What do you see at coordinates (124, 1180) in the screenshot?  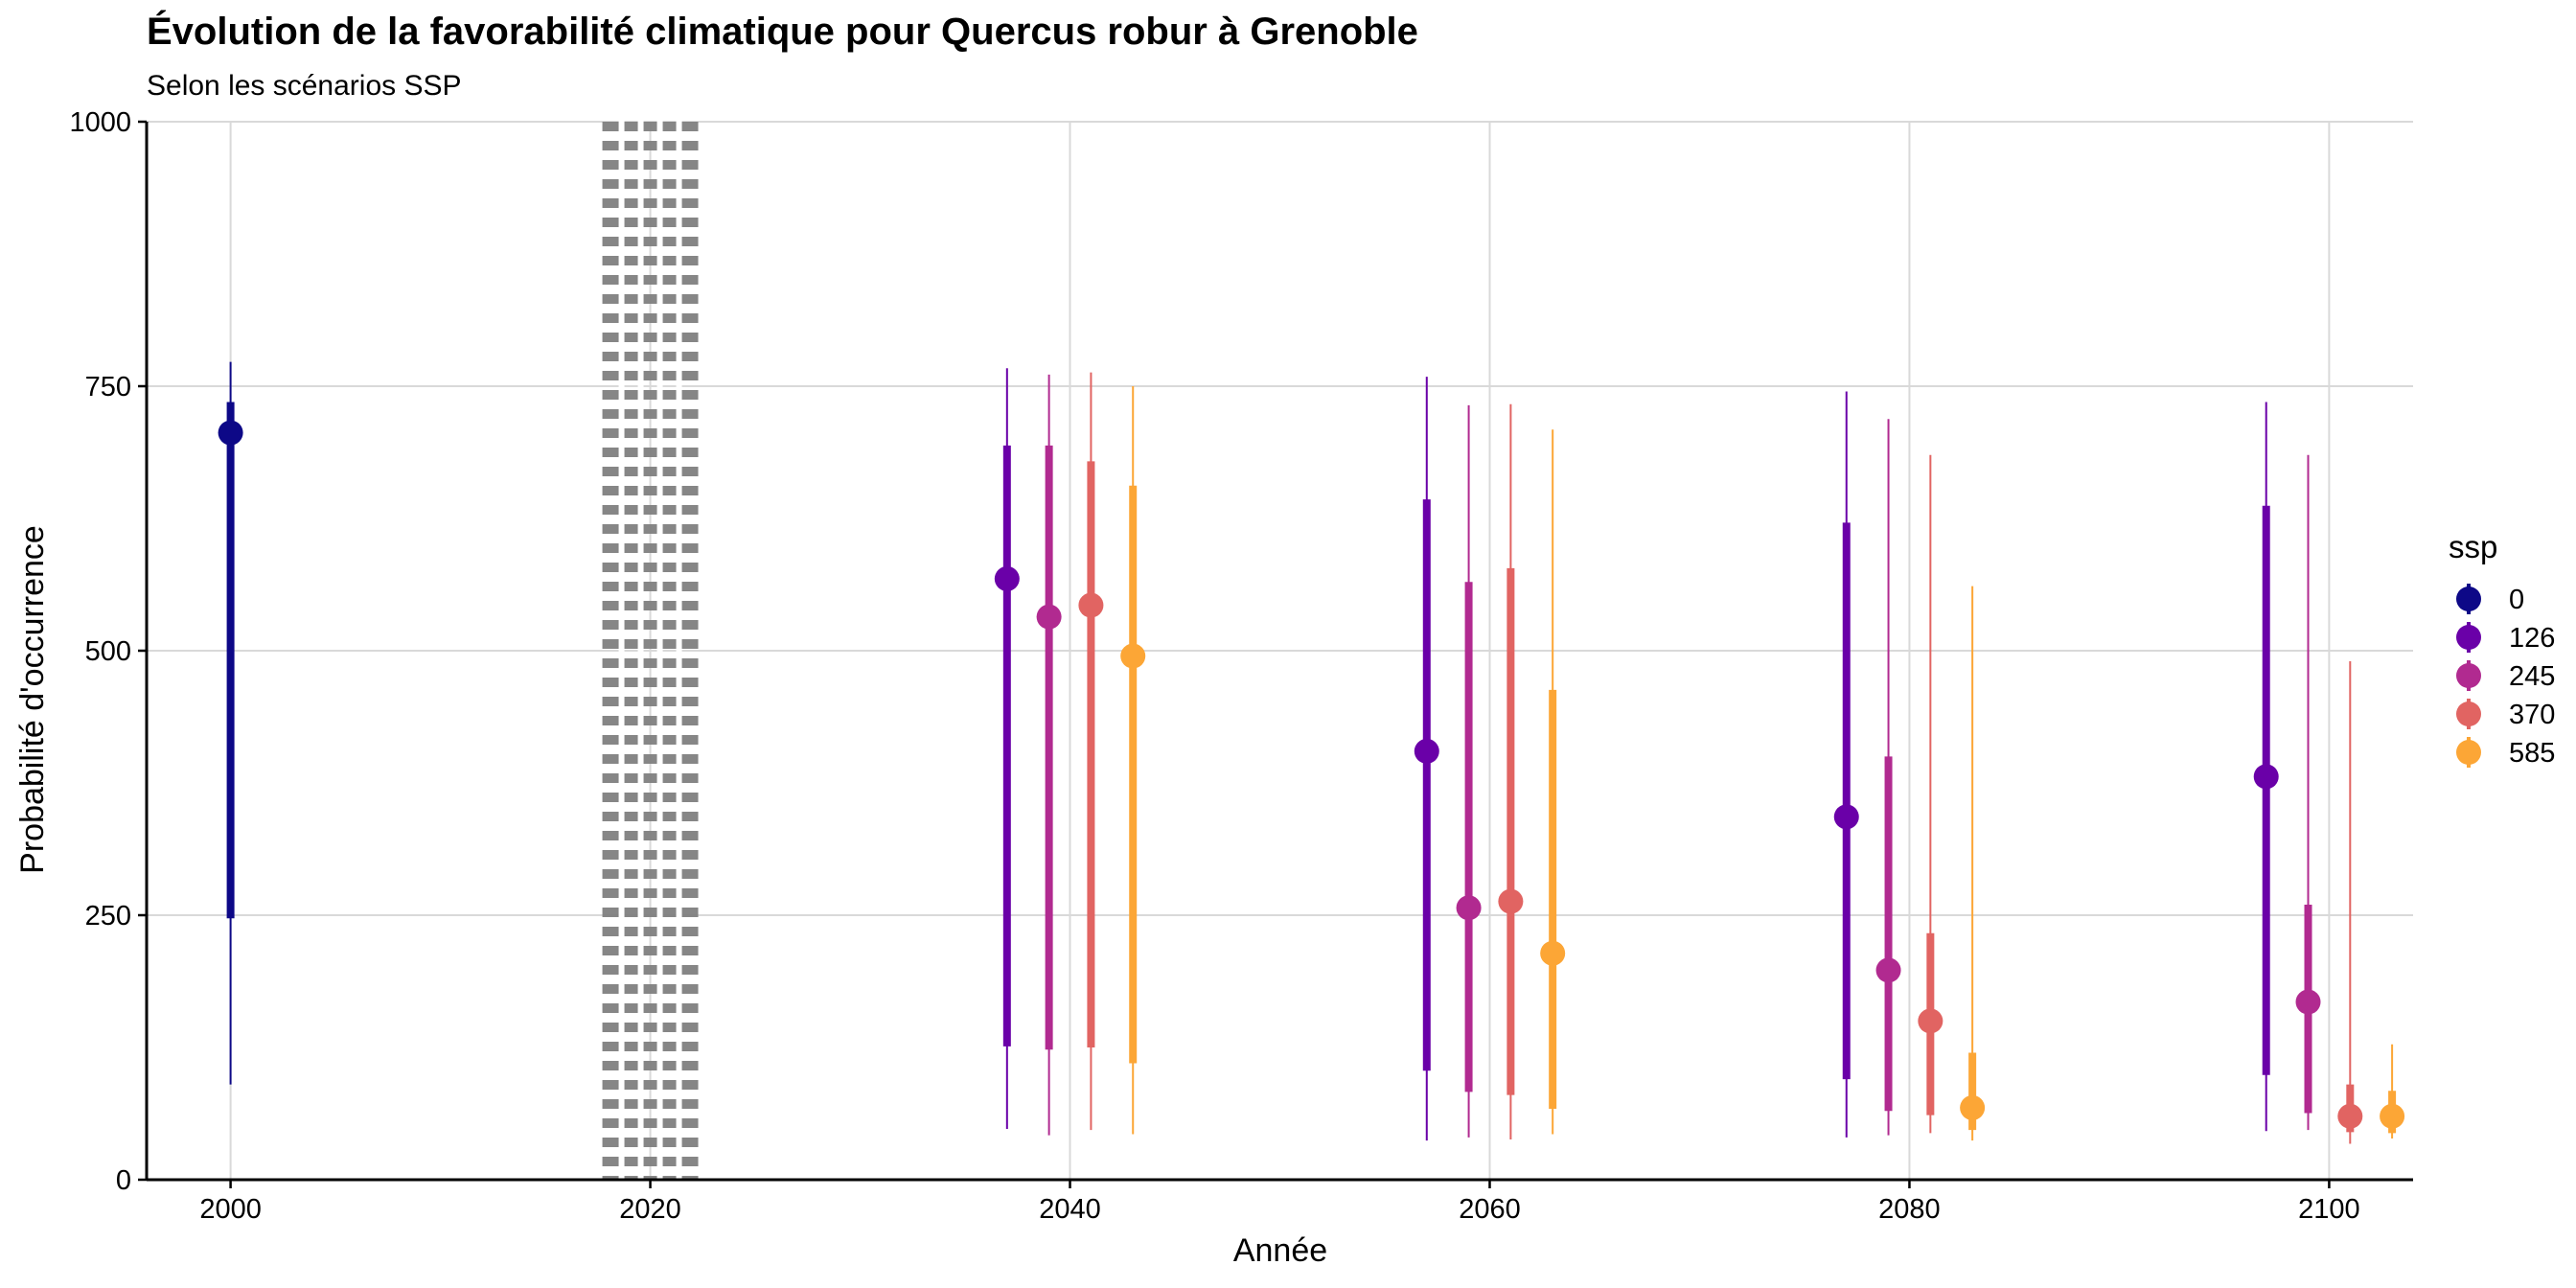 I see `y-tick-label: 0` at bounding box center [124, 1180].